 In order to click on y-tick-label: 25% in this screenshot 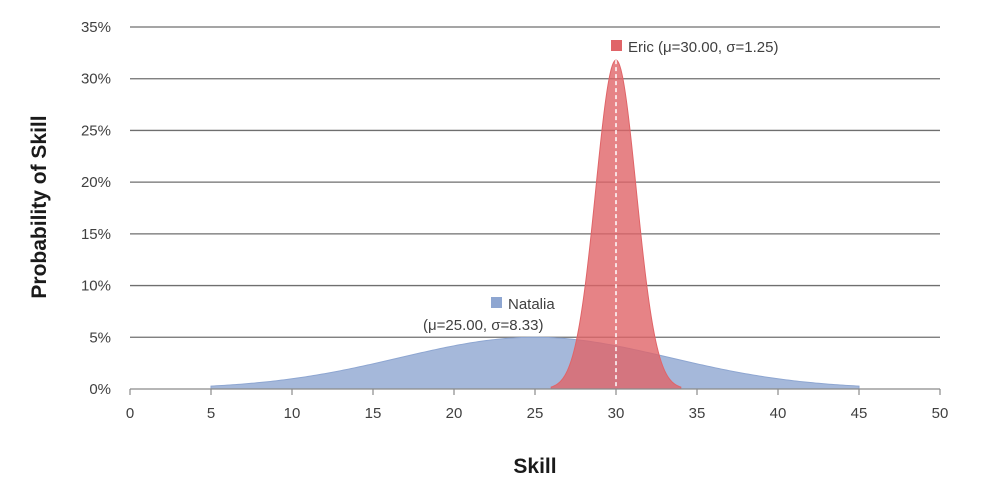, I will do `click(96, 130)`.